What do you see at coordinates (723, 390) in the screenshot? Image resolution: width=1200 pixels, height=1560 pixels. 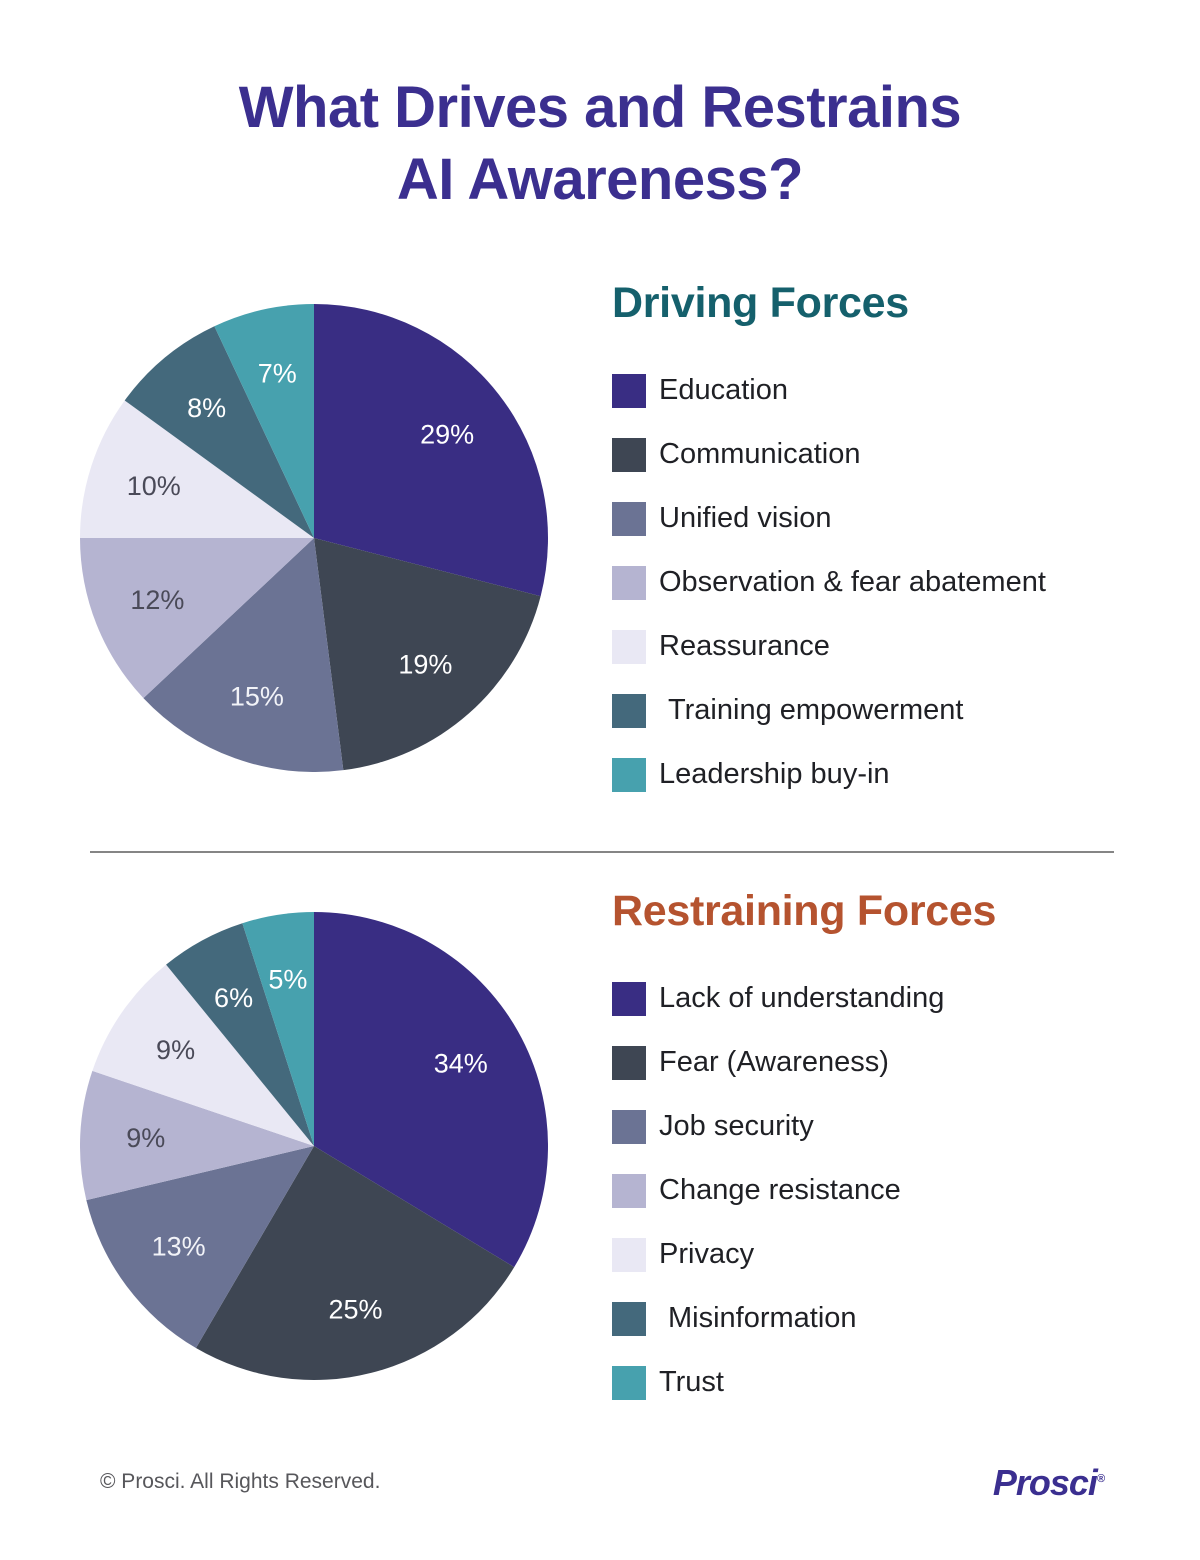 I see `legend-item-label: Education` at bounding box center [723, 390].